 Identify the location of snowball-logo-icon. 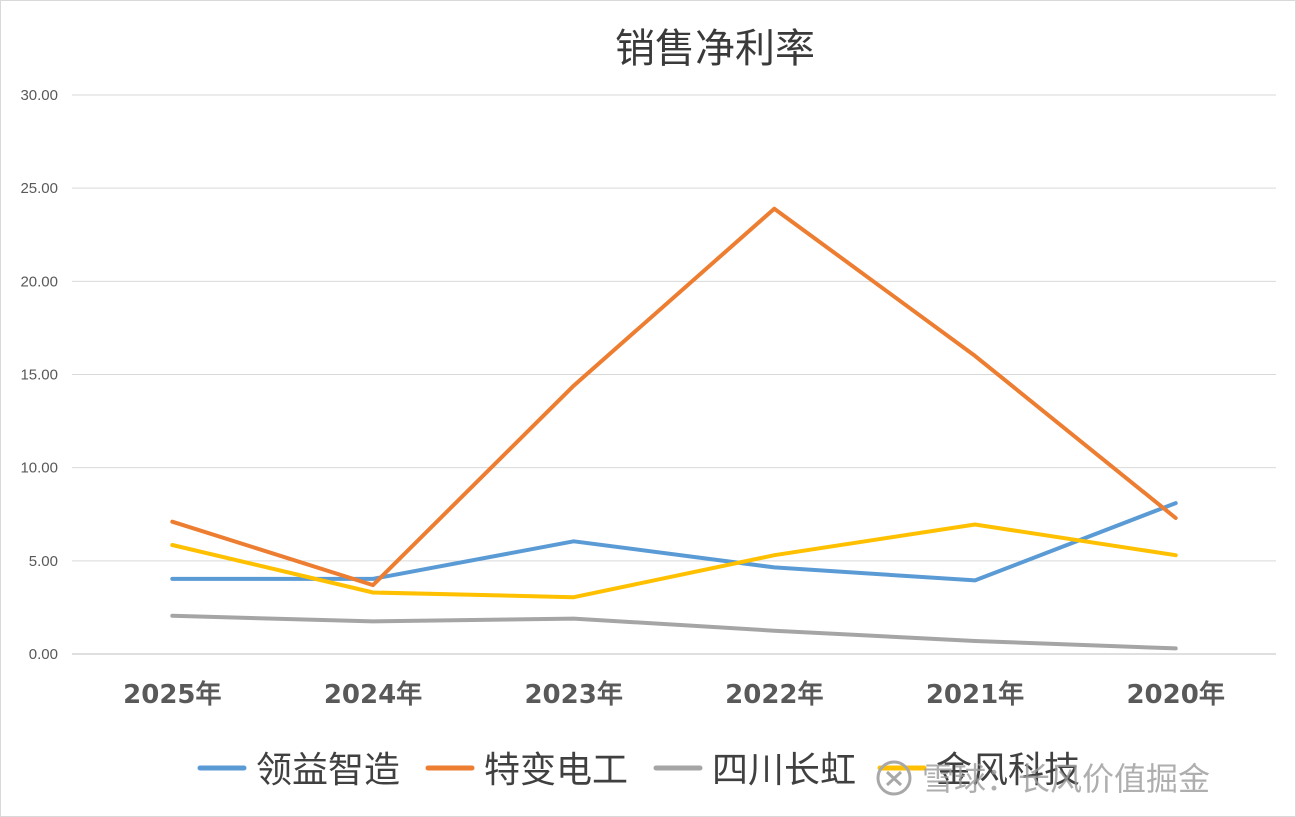
(894, 778).